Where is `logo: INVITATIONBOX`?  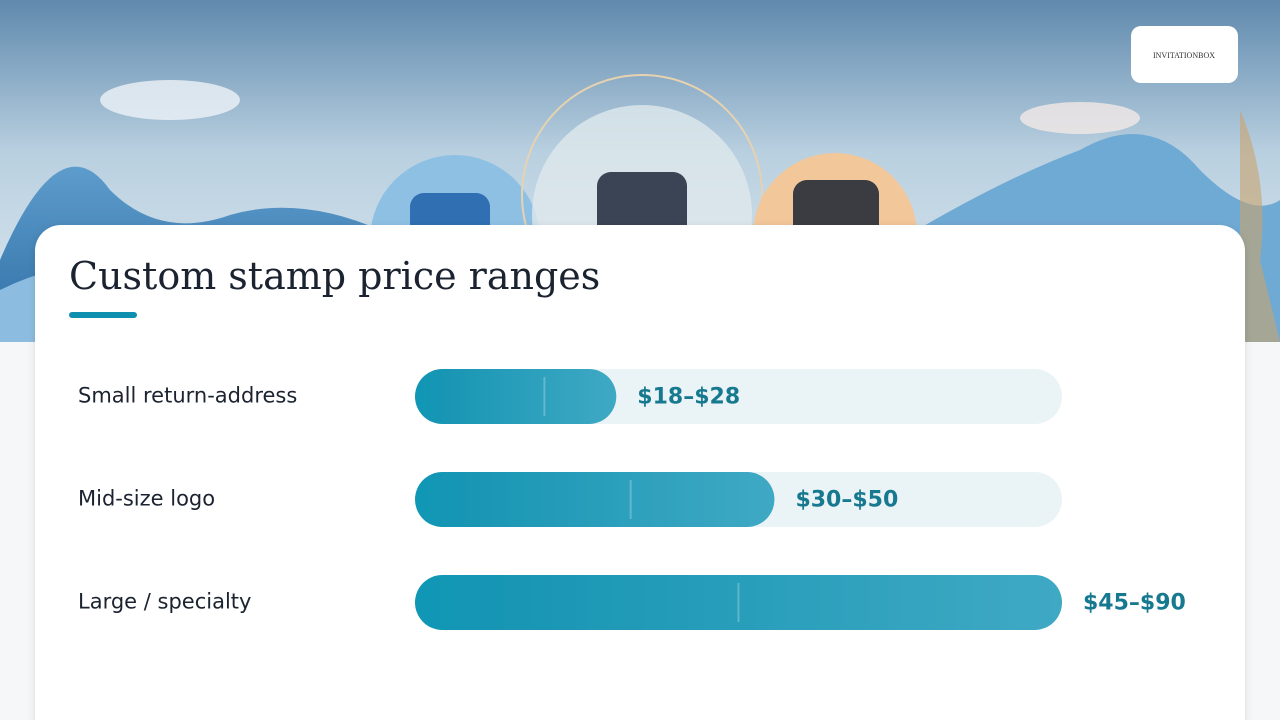 logo: INVITATIONBOX is located at coordinates (1184, 55).